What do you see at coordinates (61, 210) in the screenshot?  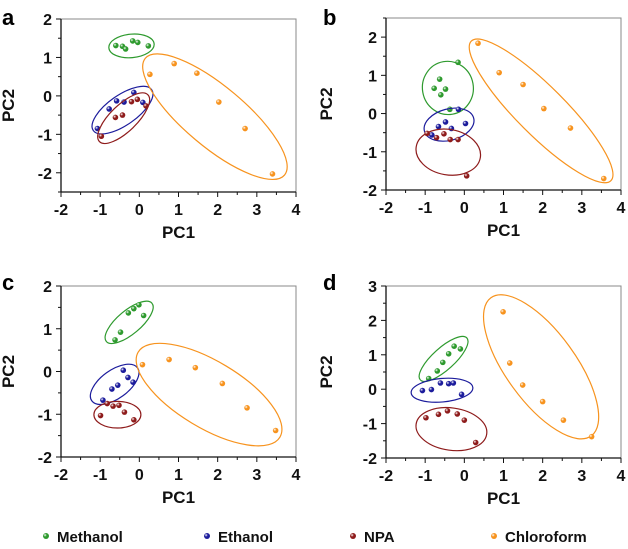 I see `x-tick-label: -2` at bounding box center [61, 210].